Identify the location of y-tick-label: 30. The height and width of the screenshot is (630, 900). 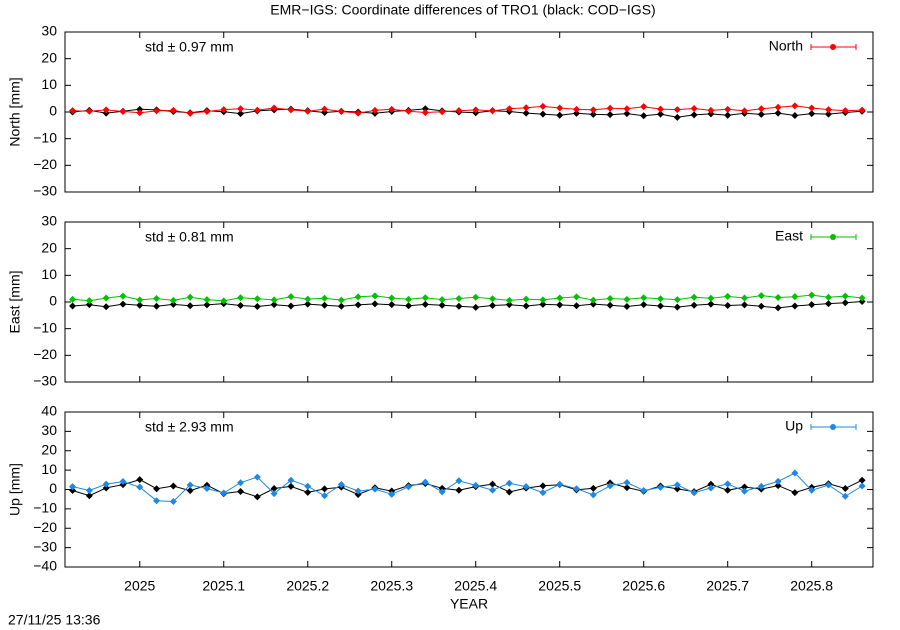
(49, 31).